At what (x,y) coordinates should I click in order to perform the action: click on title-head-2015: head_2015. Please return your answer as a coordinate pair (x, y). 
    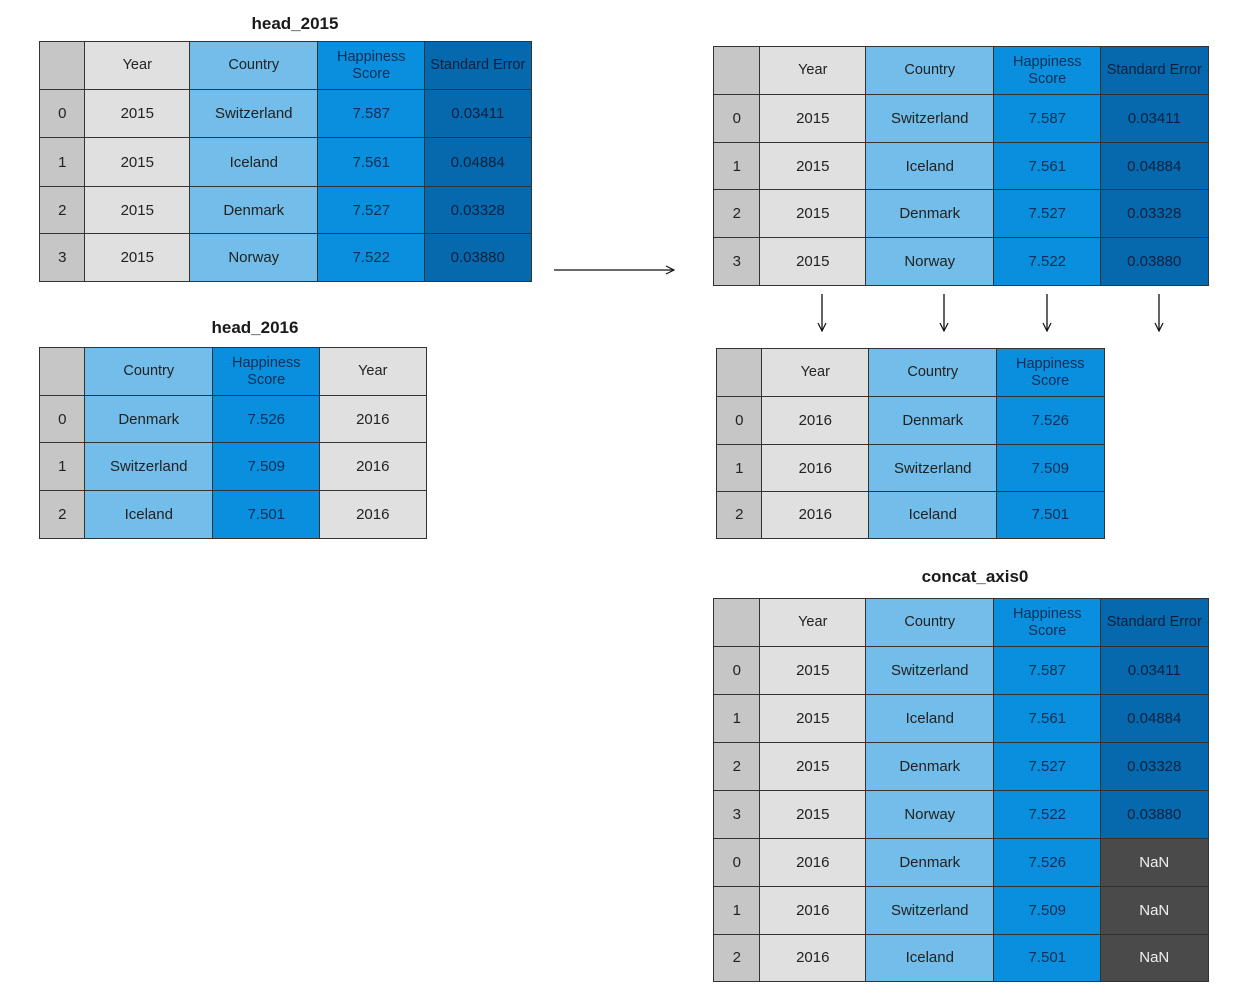
    Looking at the image, I should click on (295, 23).